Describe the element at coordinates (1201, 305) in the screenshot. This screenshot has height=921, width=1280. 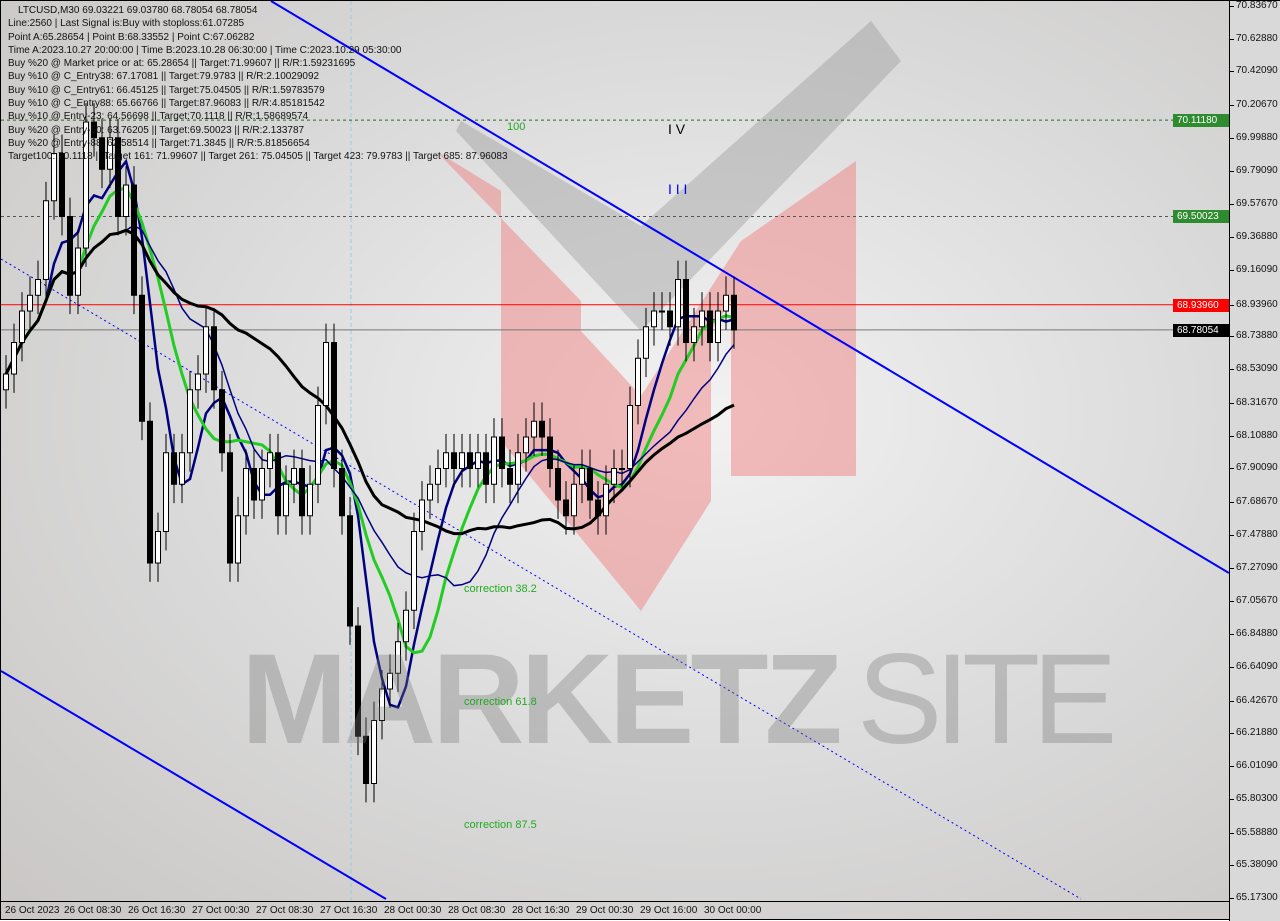
I see `price-tag: 68.93960` at that location.